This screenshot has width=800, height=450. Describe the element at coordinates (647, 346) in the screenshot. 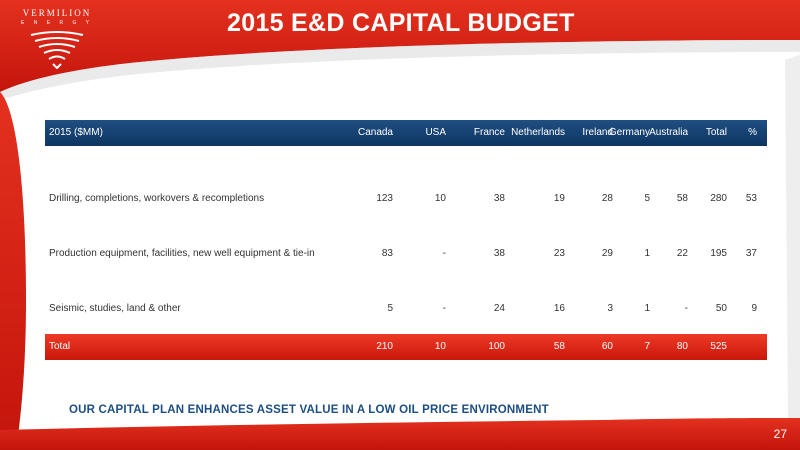

I see `total-germany: 7` at that location.